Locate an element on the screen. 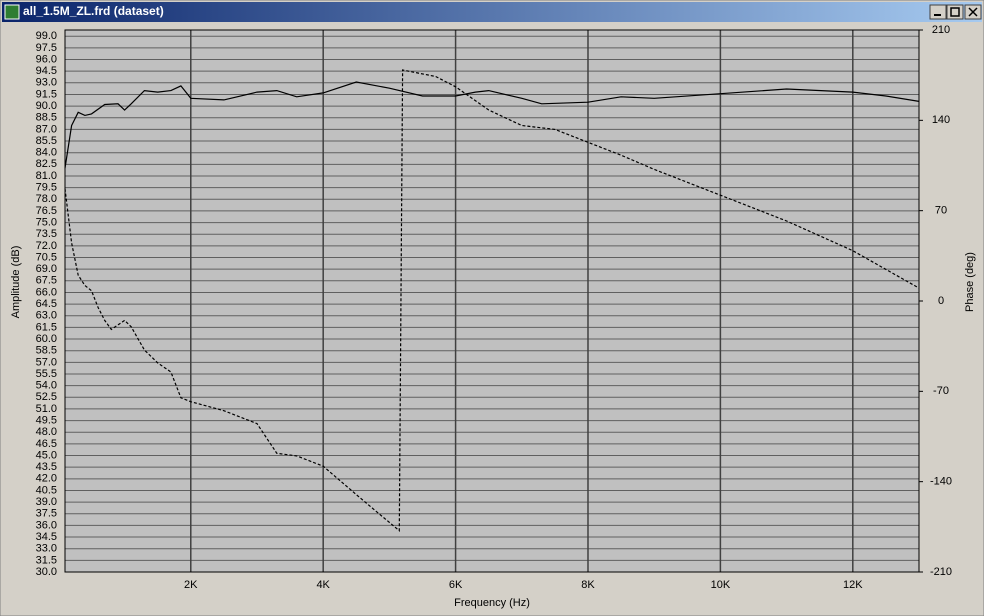 This screenshot has width=984, height=616. y-tick-label: 66.0 is located at coordinates (46, 292).